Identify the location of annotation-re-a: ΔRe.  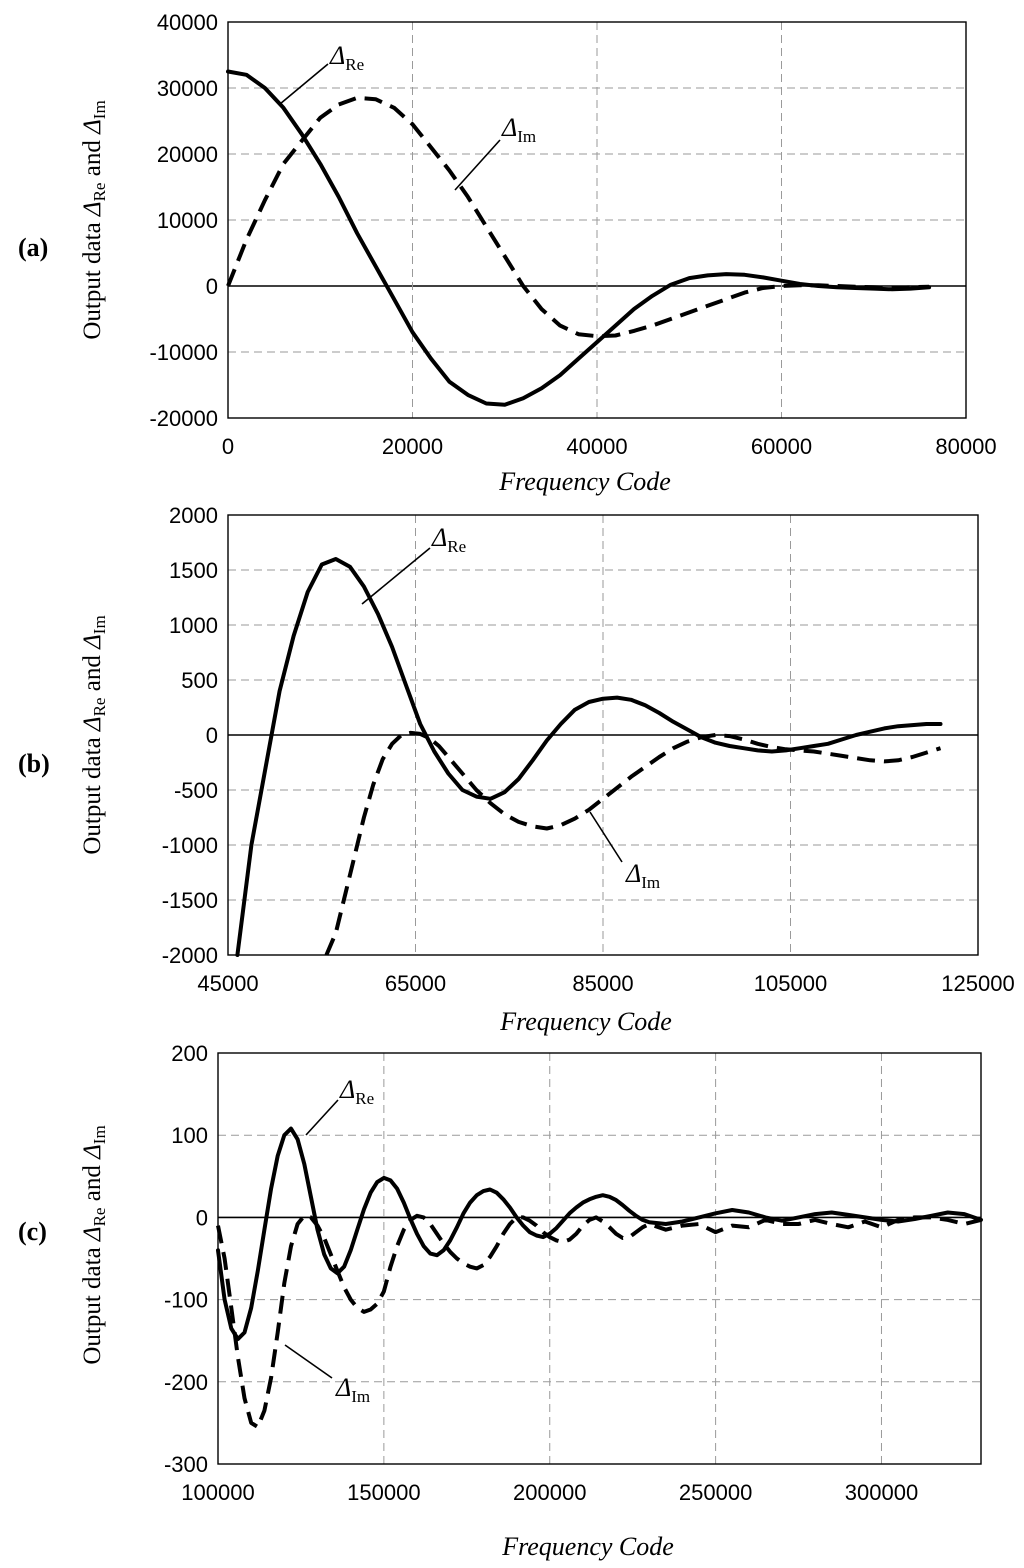
(346, 57).